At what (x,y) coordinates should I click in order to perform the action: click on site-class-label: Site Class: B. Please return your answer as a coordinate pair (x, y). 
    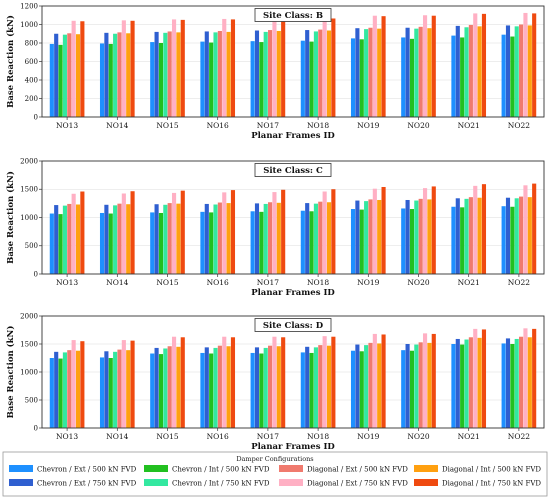
    Looking at the image, I should click on (293, 16).